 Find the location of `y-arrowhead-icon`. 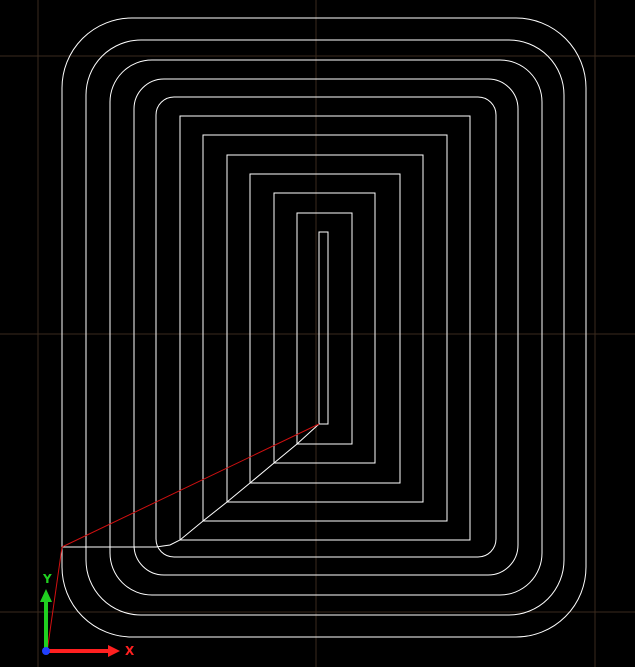

y-arrowhead-icon is located at coordinates (46, 595).